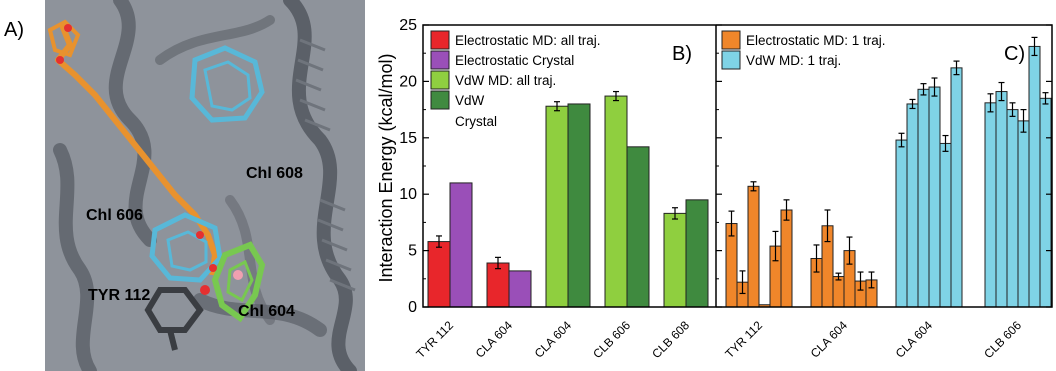 The height and width of the screenshot is (371, 1056). What do you see at coordinates (174, 319) in the screenshot?
I see `tyr-112-residue` at bounding box center [174, 319].